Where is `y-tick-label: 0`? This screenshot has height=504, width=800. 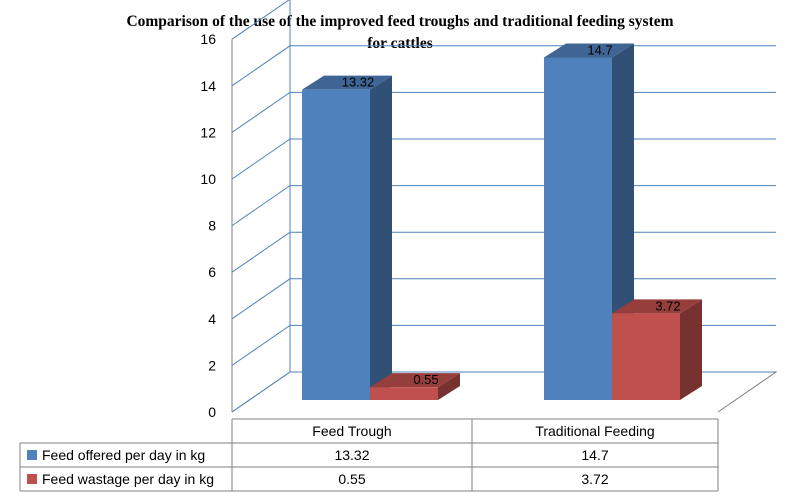
y-tick-label: 0 is located at coordinates (212, 412).